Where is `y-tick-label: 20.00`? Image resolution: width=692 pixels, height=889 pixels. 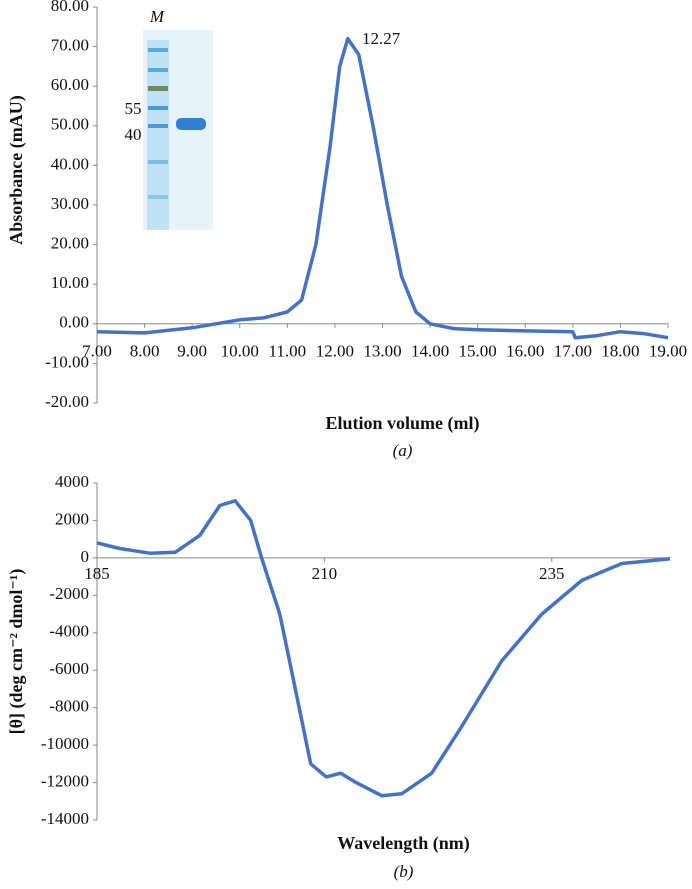 y-tick-label: 20.00 is located at coordinates (70, 243).